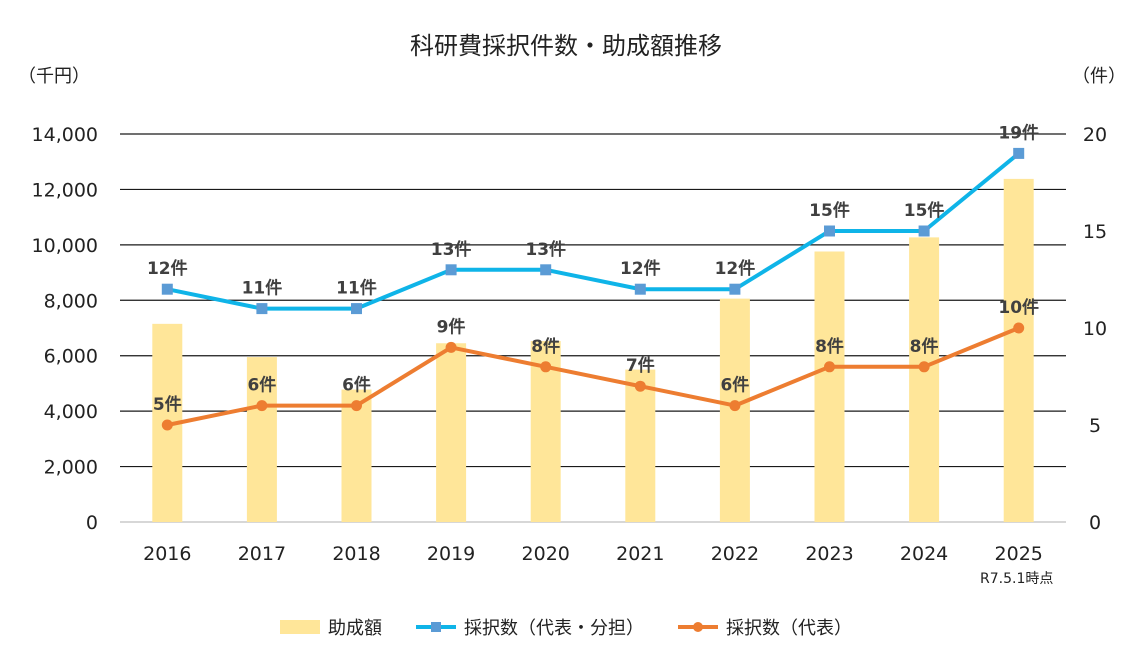 This screenshot has height=666, width=1132. I want to click on right-tick-label: 5, so click(1095, 426).